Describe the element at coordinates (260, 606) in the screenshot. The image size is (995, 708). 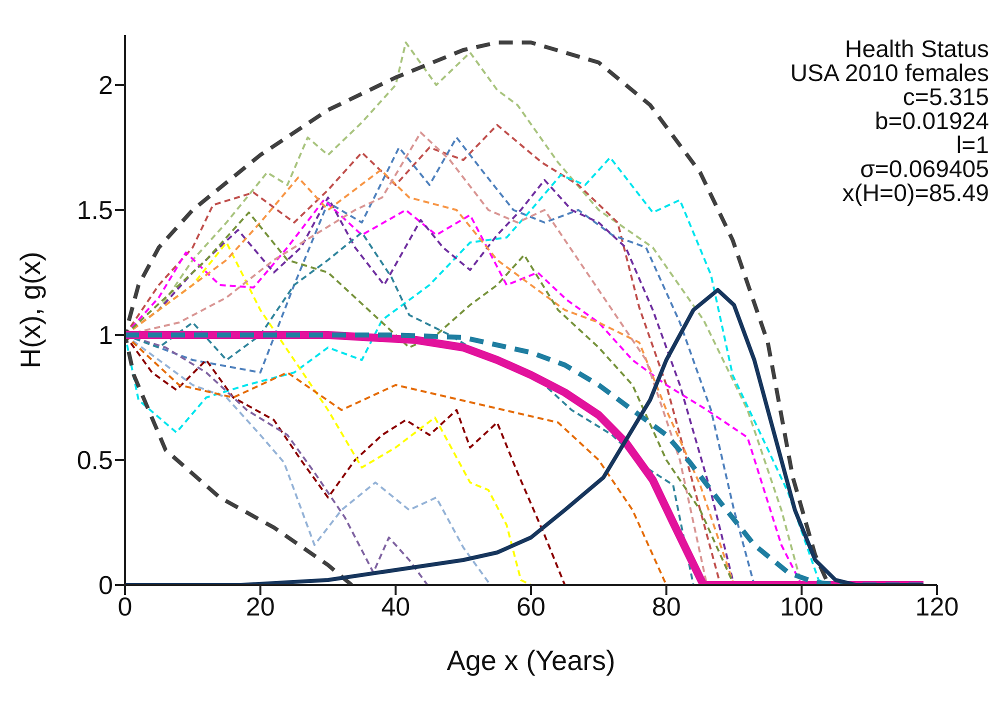
I see `x-tick-label: 20` at that location.